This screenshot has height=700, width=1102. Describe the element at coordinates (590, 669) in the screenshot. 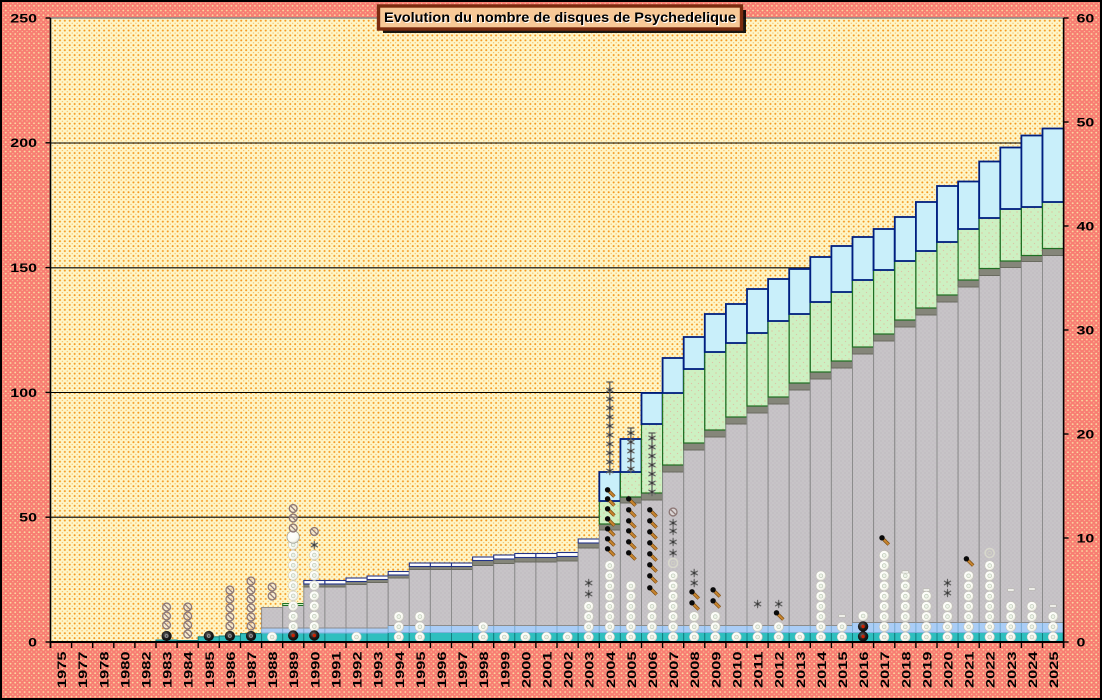

I see `svg-text: 2003` at that location.